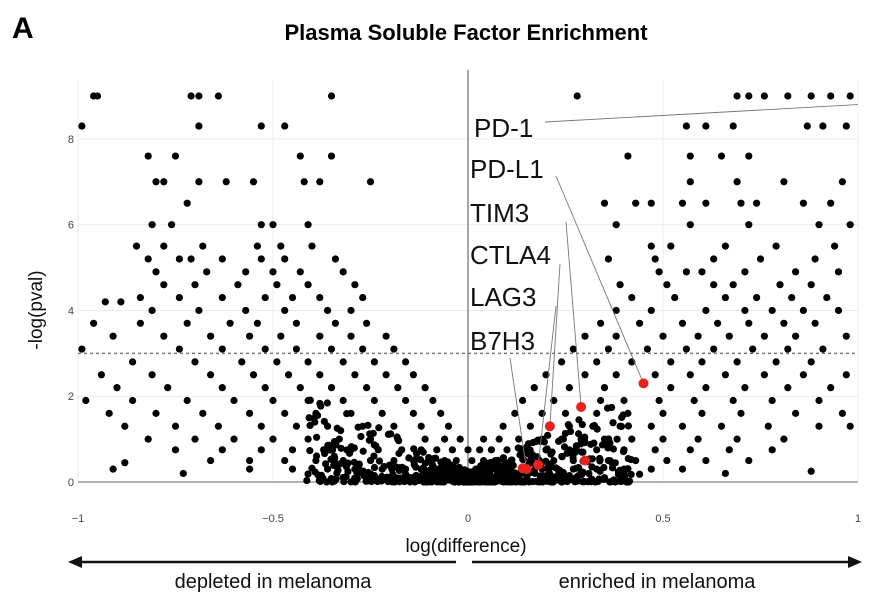 The height and width of the screenshot is (610, 876). I want to click on point-tim3, so click(581, 406).